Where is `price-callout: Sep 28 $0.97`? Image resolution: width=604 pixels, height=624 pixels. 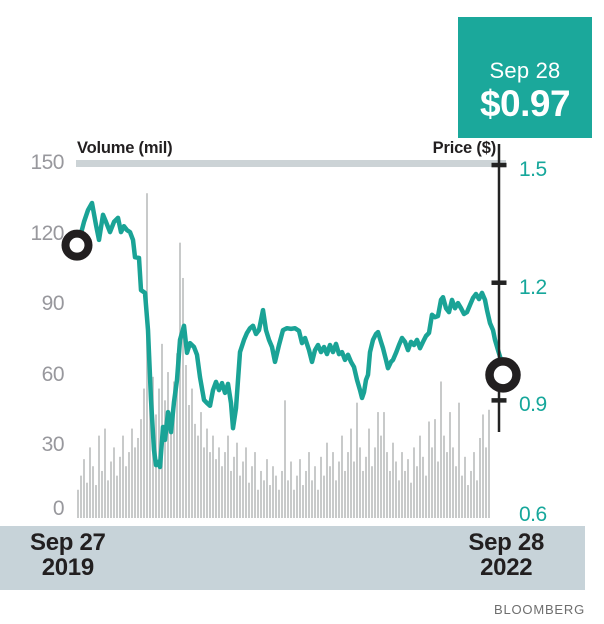 price-callout: Sep 28 $0.97 is located at coordinates (525, 77).